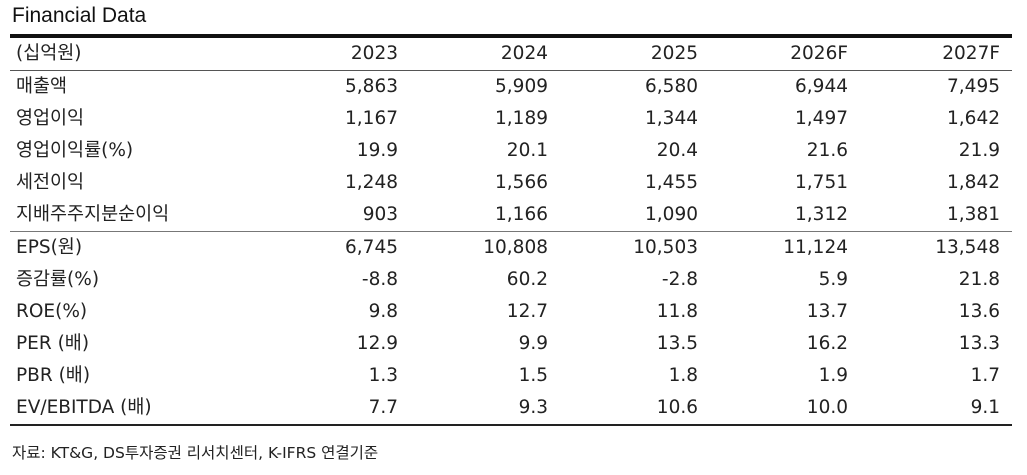 This screenshot has height=475, width=1027. I want to click on table-row: 세전이익 1,248 1,566 1,455 1,751 1,842, so click(511, 183).